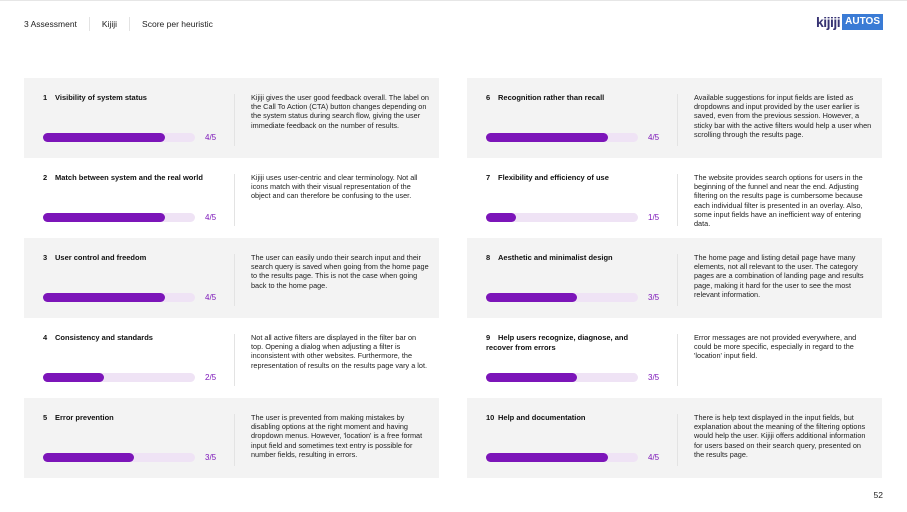  I want to click on heuristic-name: Match between system and the real world, so click(129, 177).